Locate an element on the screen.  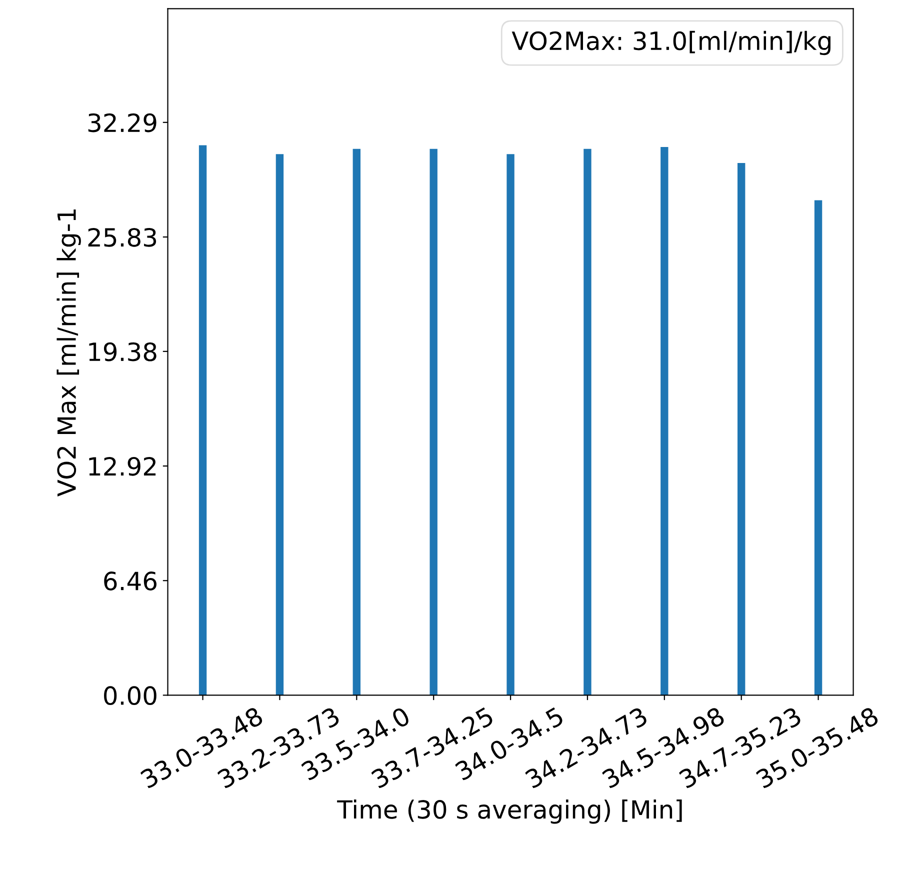
y-tick-label: 12.92 is located at coordinates (122, 466).